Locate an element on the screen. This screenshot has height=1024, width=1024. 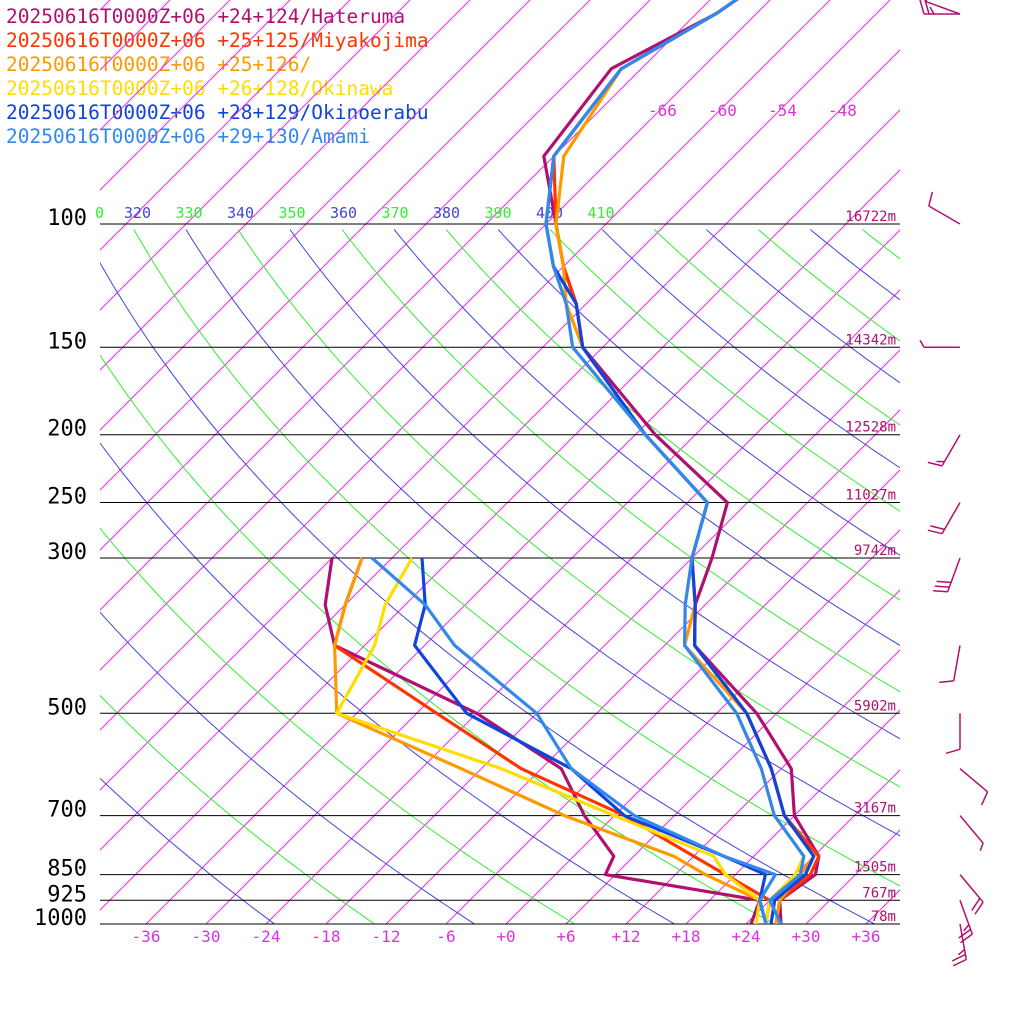
legend-entry: 20250616T0000Z+06 +24+124/Hateruma is located at coordinates (206, 16).